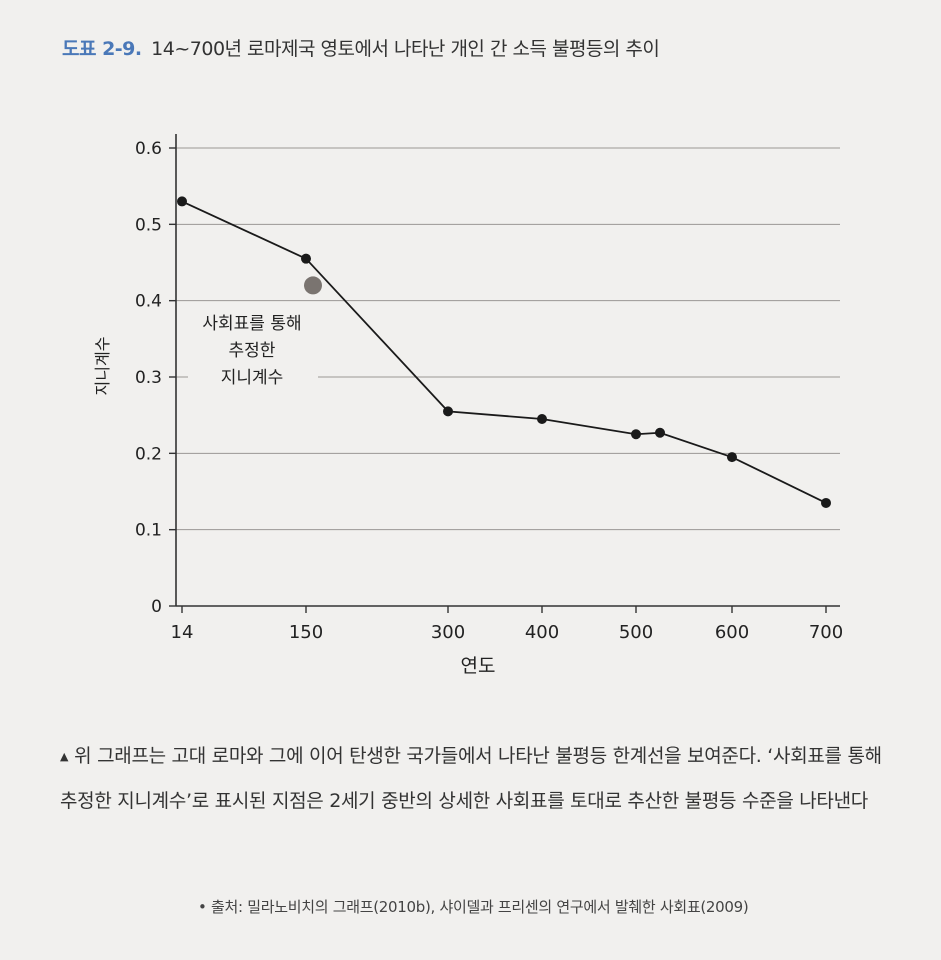 Image resolution: width=941 pixels, height=960 pixels. Describe the element at coordinates (826, 632) in the screenshot. I see `x-tick-label: 700` at that location.